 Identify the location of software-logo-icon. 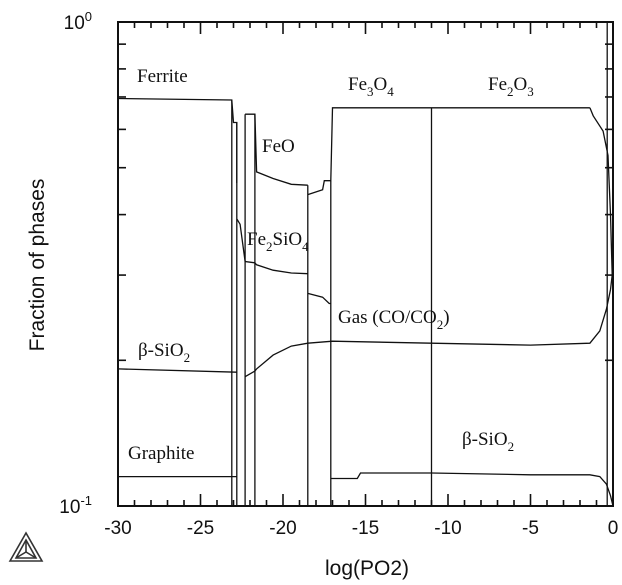
(26, 546).